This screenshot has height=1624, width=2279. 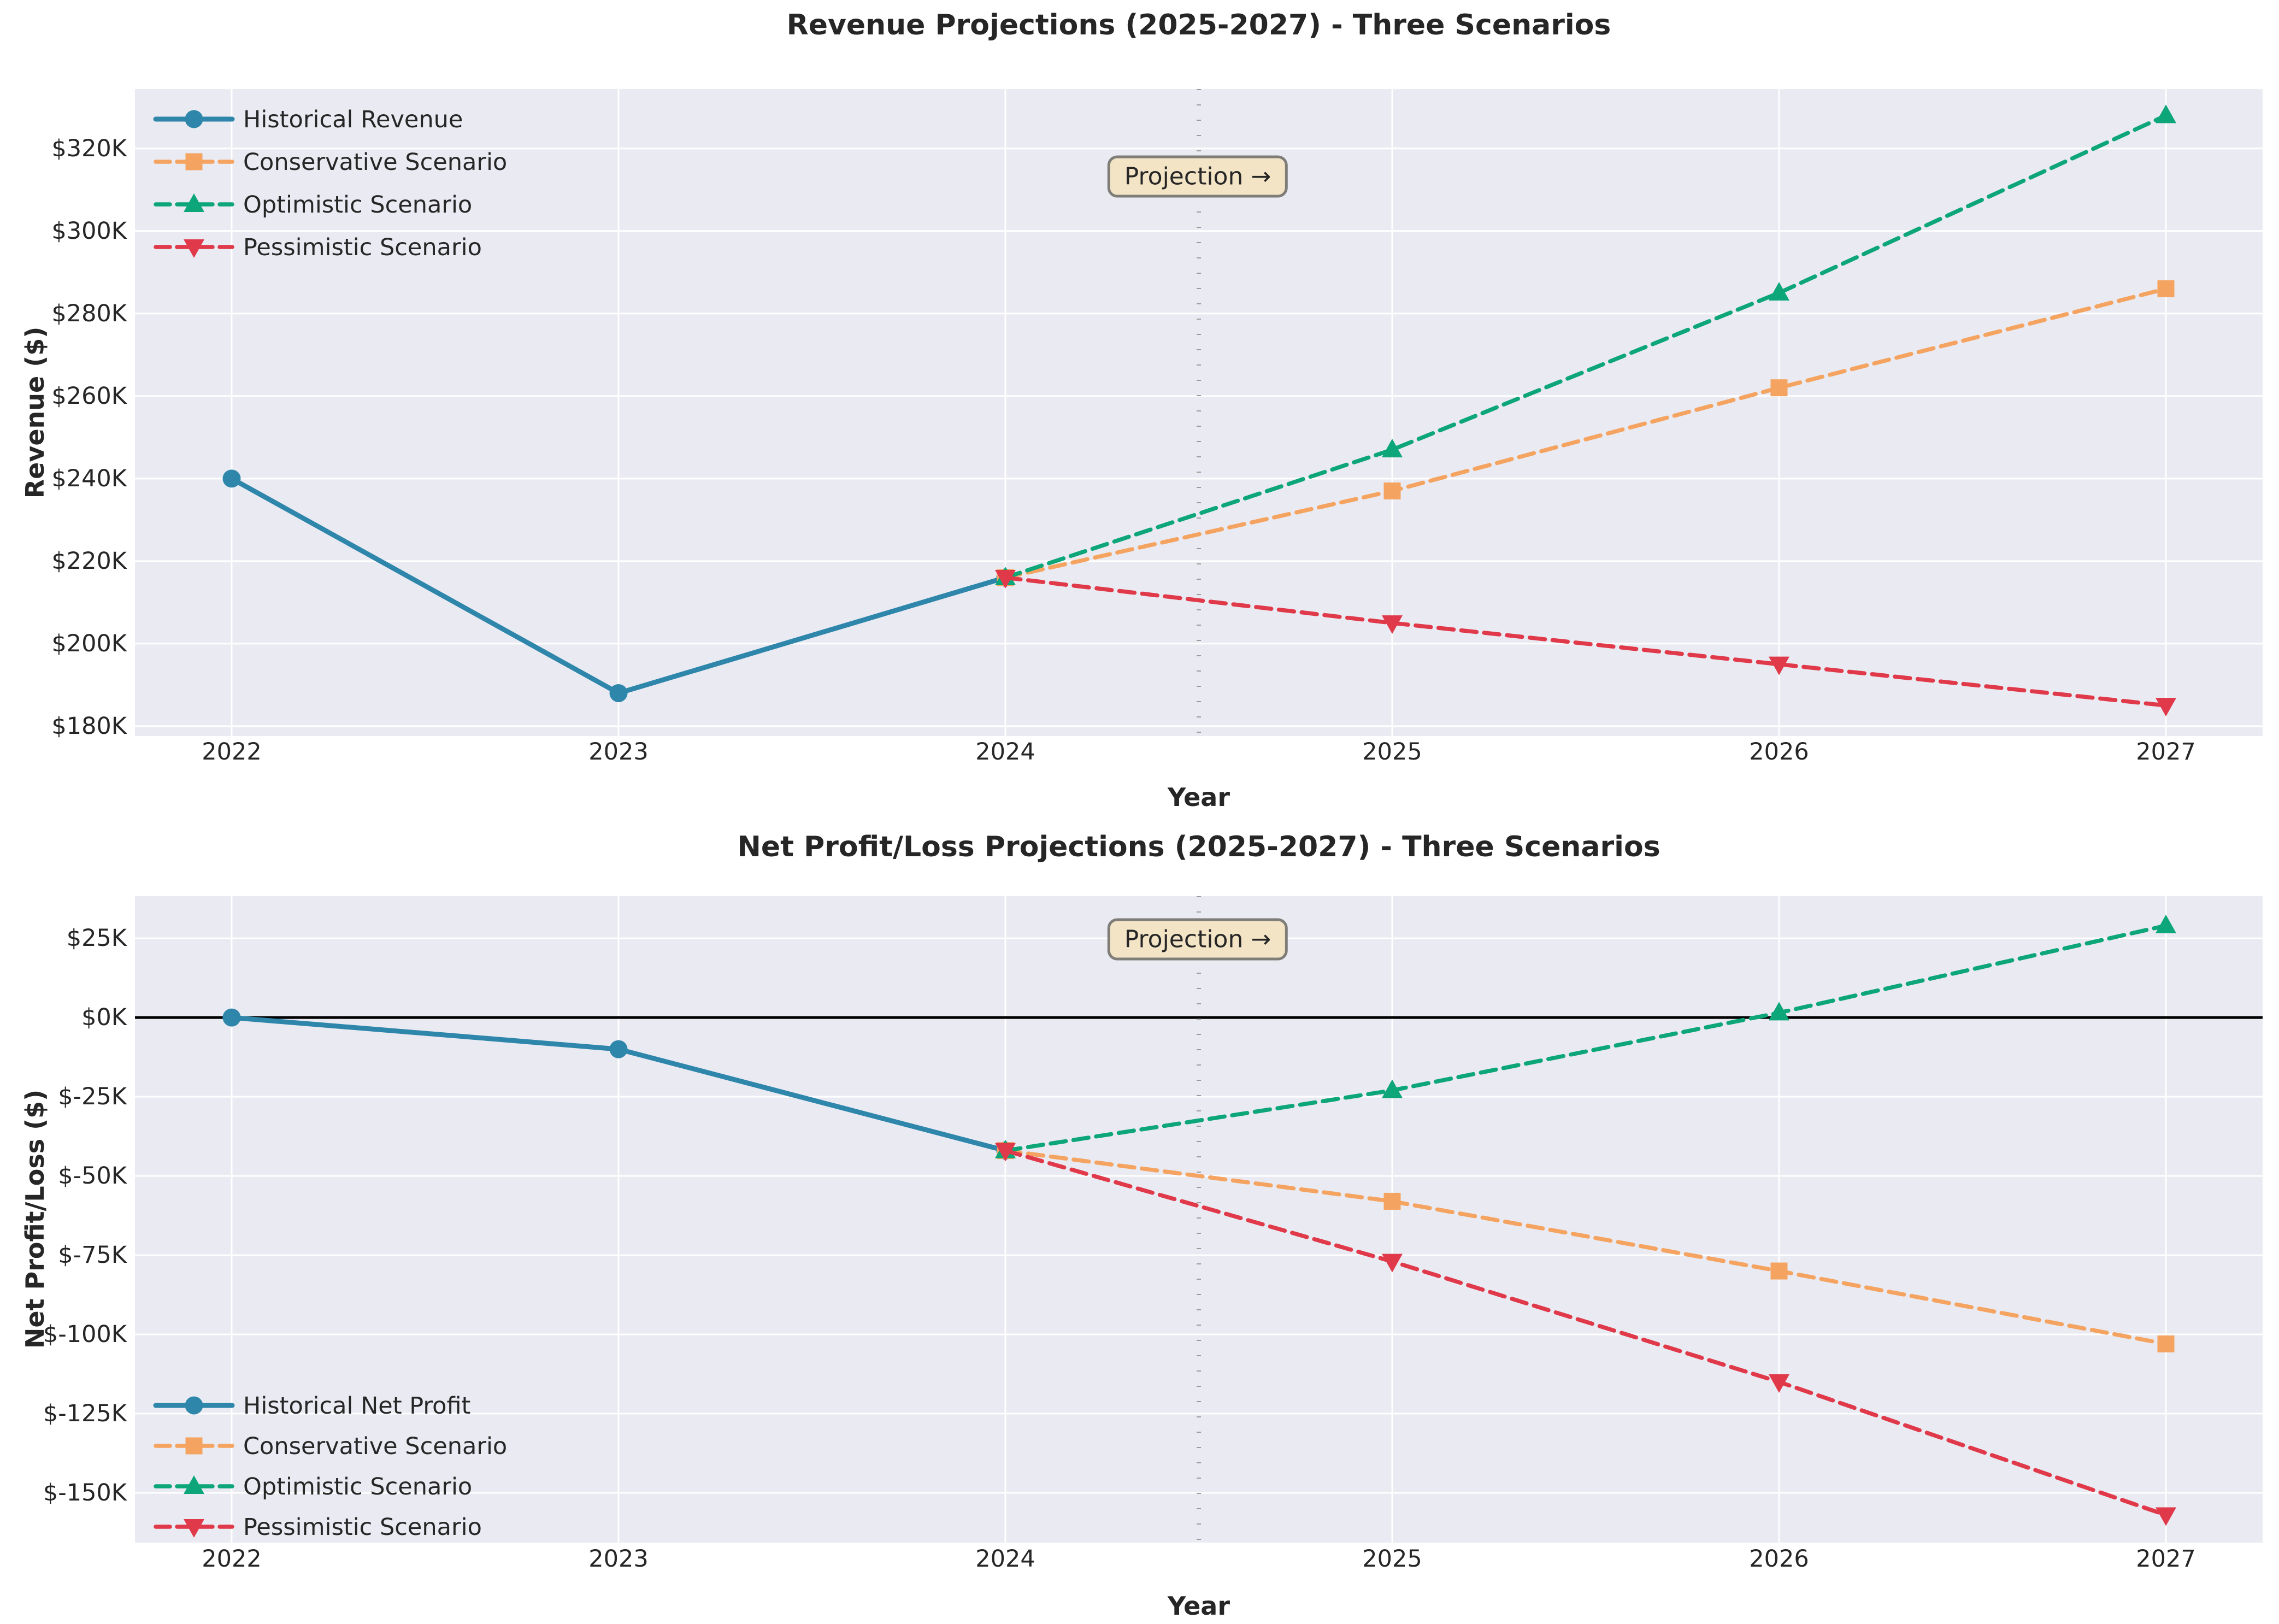 What do you see at coordinates (92, 1097) in the screenshot?
I see `y-tick-label: $-25K` at bounding box center [92, 1097].